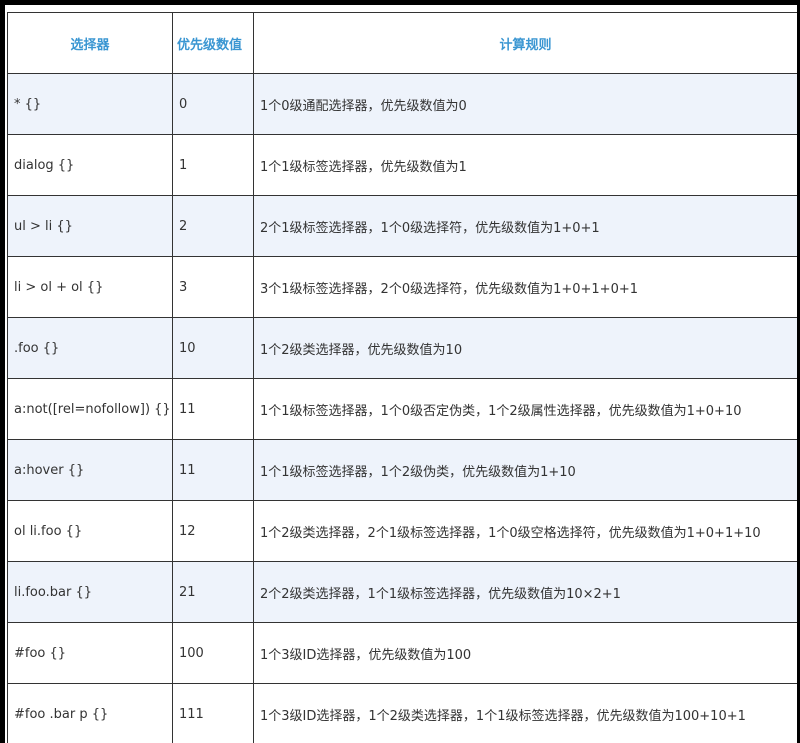 This screenshot has width=800, height=743. I want to click on selector-cell: li.foo.bar {}, so click(90, 592).